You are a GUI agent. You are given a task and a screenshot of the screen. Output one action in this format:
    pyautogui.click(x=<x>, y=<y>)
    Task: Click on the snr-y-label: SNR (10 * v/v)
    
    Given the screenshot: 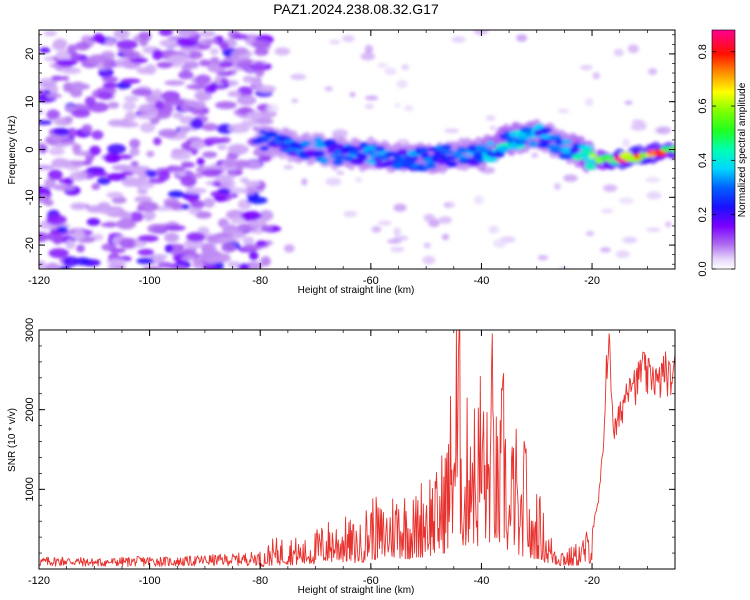 What is the action you would take?
    pyautogui.click(x=12, y=440)
    